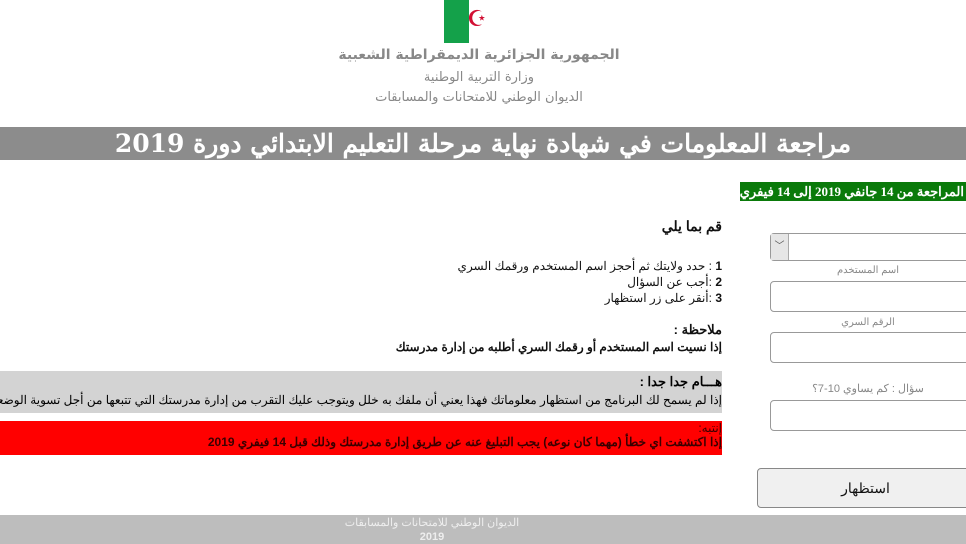 Image resolution: width=966 pixels, height=544 pixels. Describe the element at coordinates (868, 296) in the screenshot. I see `username-input` at that location.